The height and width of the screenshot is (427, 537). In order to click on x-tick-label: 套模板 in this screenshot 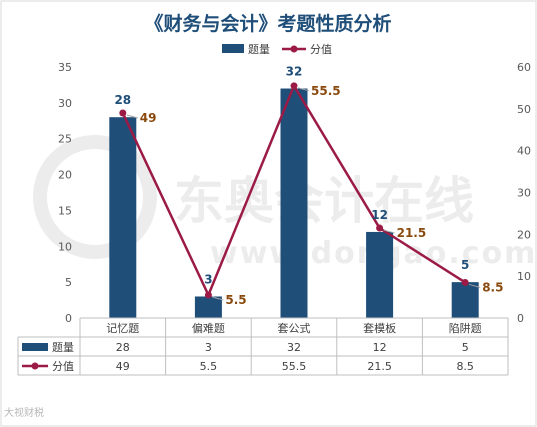, I will do `click(379, 328)`.